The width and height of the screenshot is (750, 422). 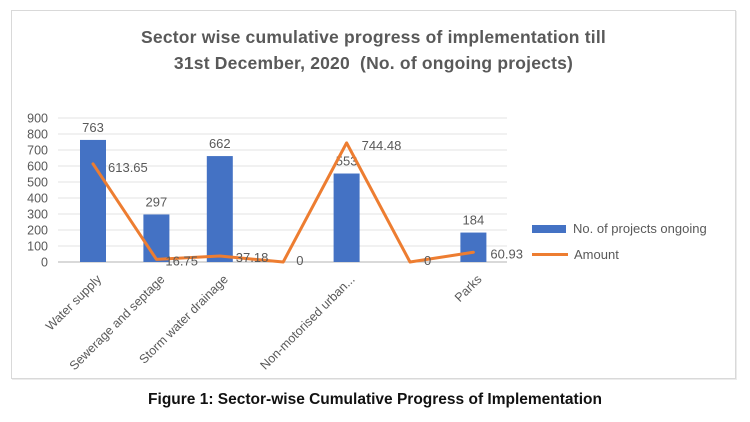 I want to click on line-label: 37.18, so click(x=252, y=257).